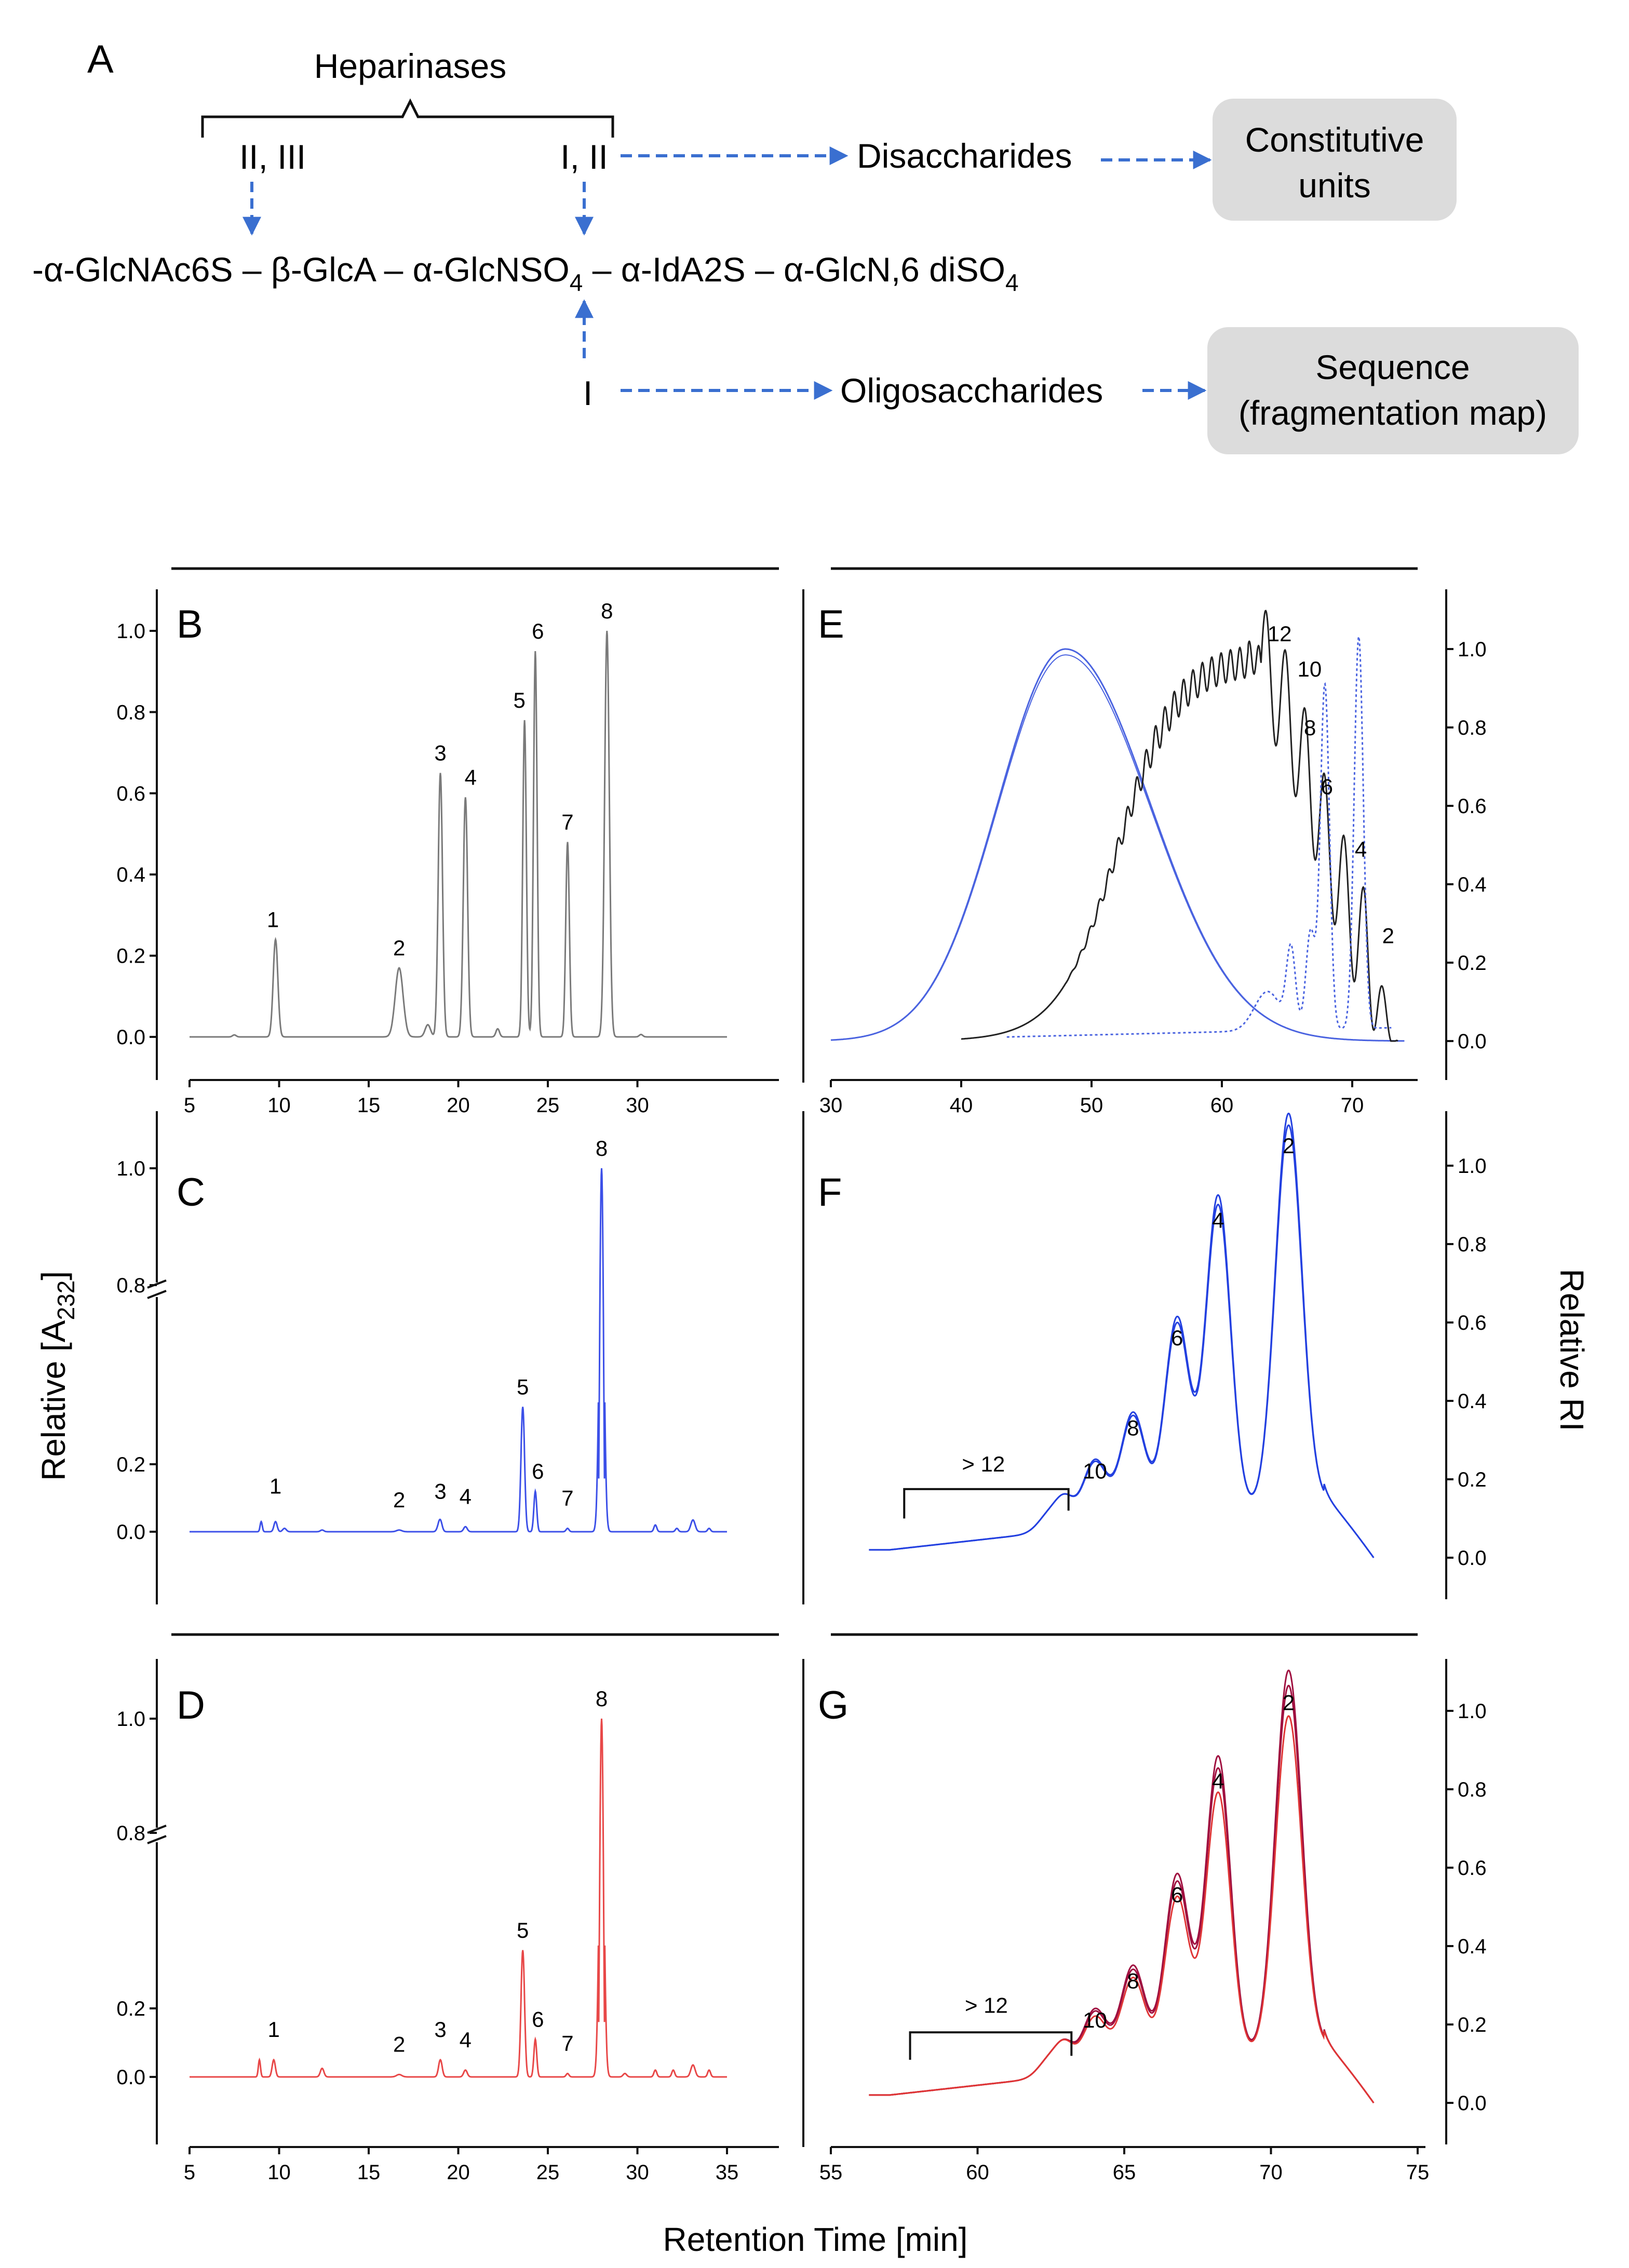 This screenshot has width=1629, height=2268. I want to click on chain-sub1: 4, so click(576, 282).